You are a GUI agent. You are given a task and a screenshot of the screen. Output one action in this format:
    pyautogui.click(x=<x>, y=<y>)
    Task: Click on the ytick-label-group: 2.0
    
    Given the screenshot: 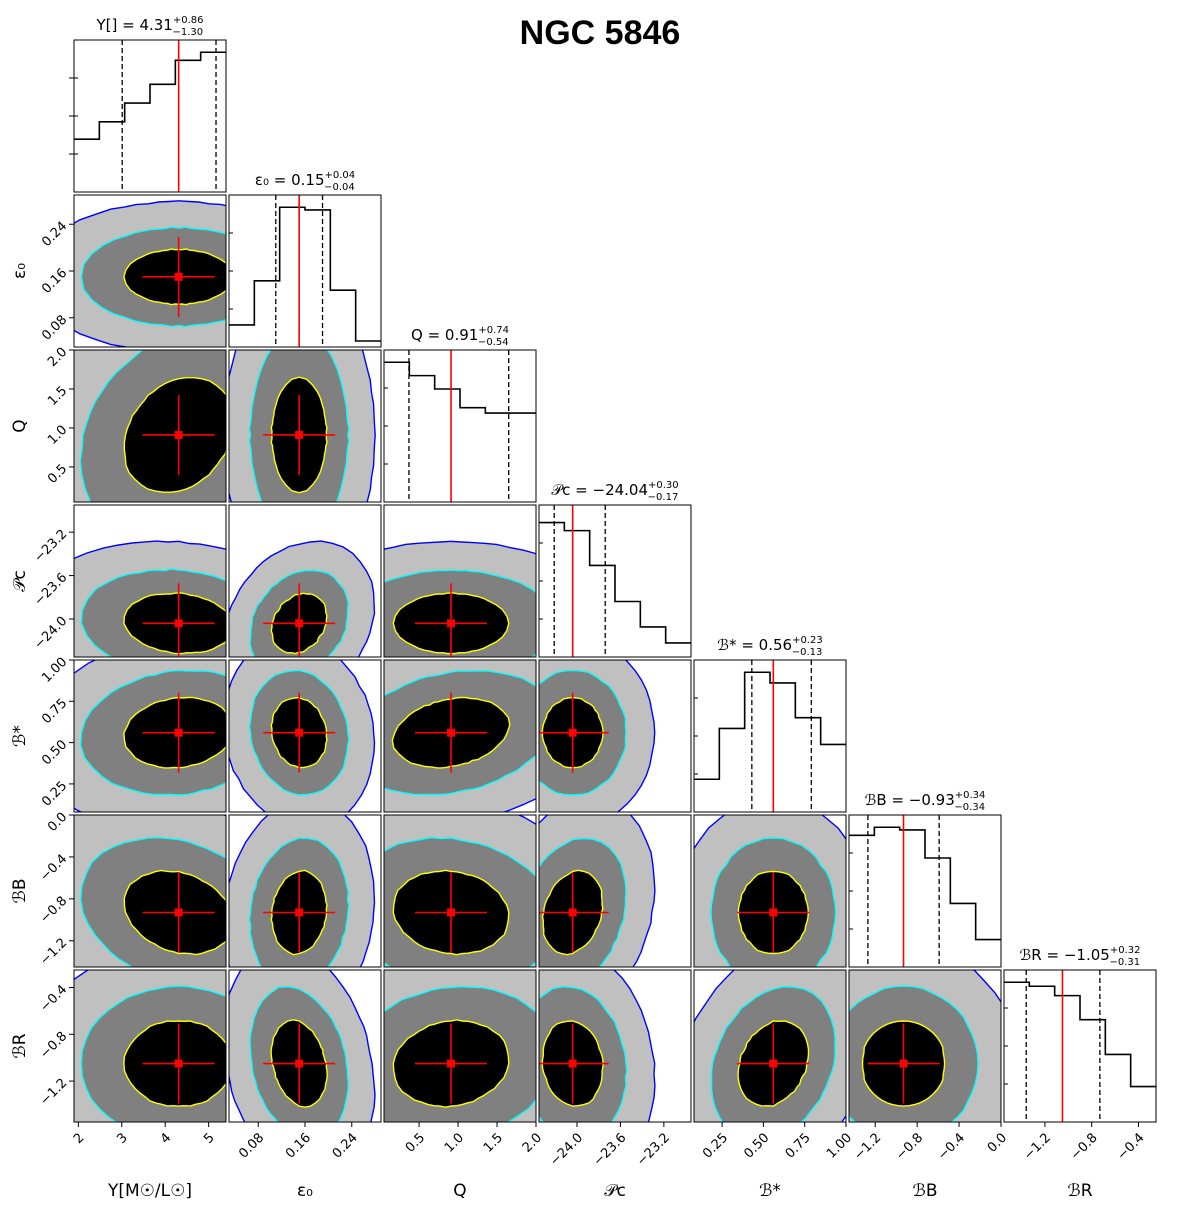 What is the action you would take?
    pyautogui.click(x=57, y=357)
    